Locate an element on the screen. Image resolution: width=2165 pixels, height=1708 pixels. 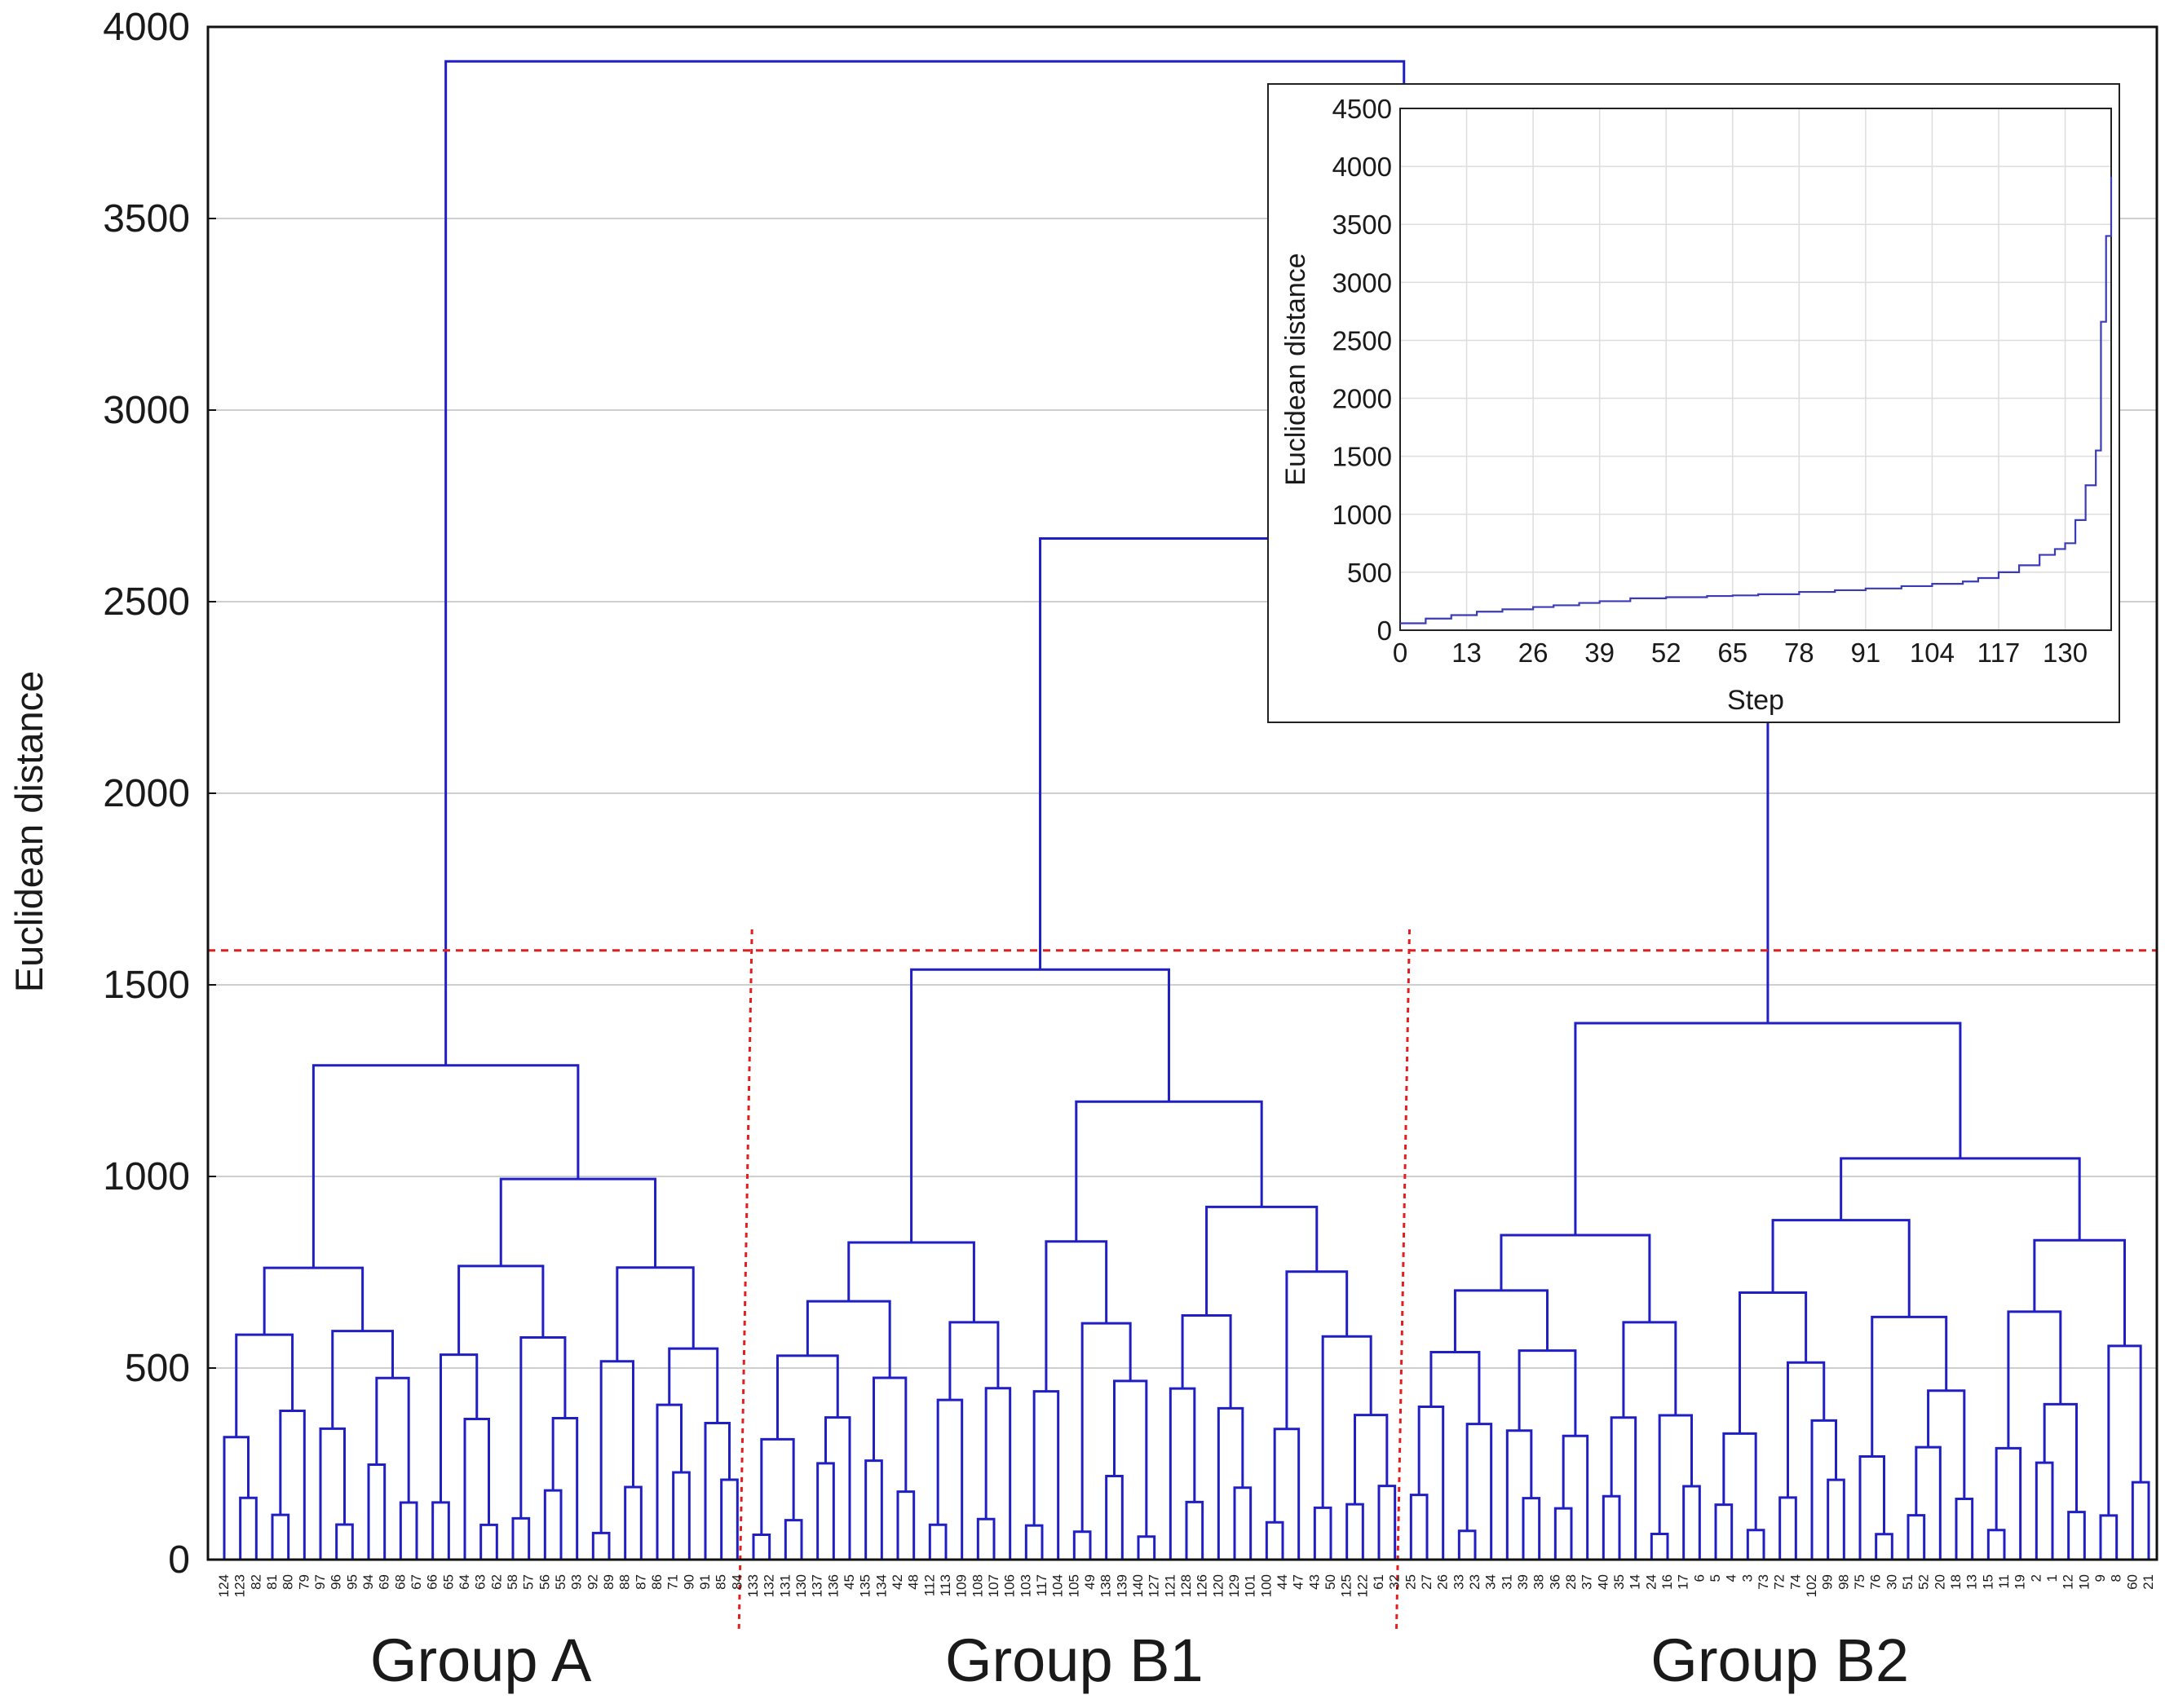
y-tick-label-2500: 2500 is located at coordinates (146, 602).